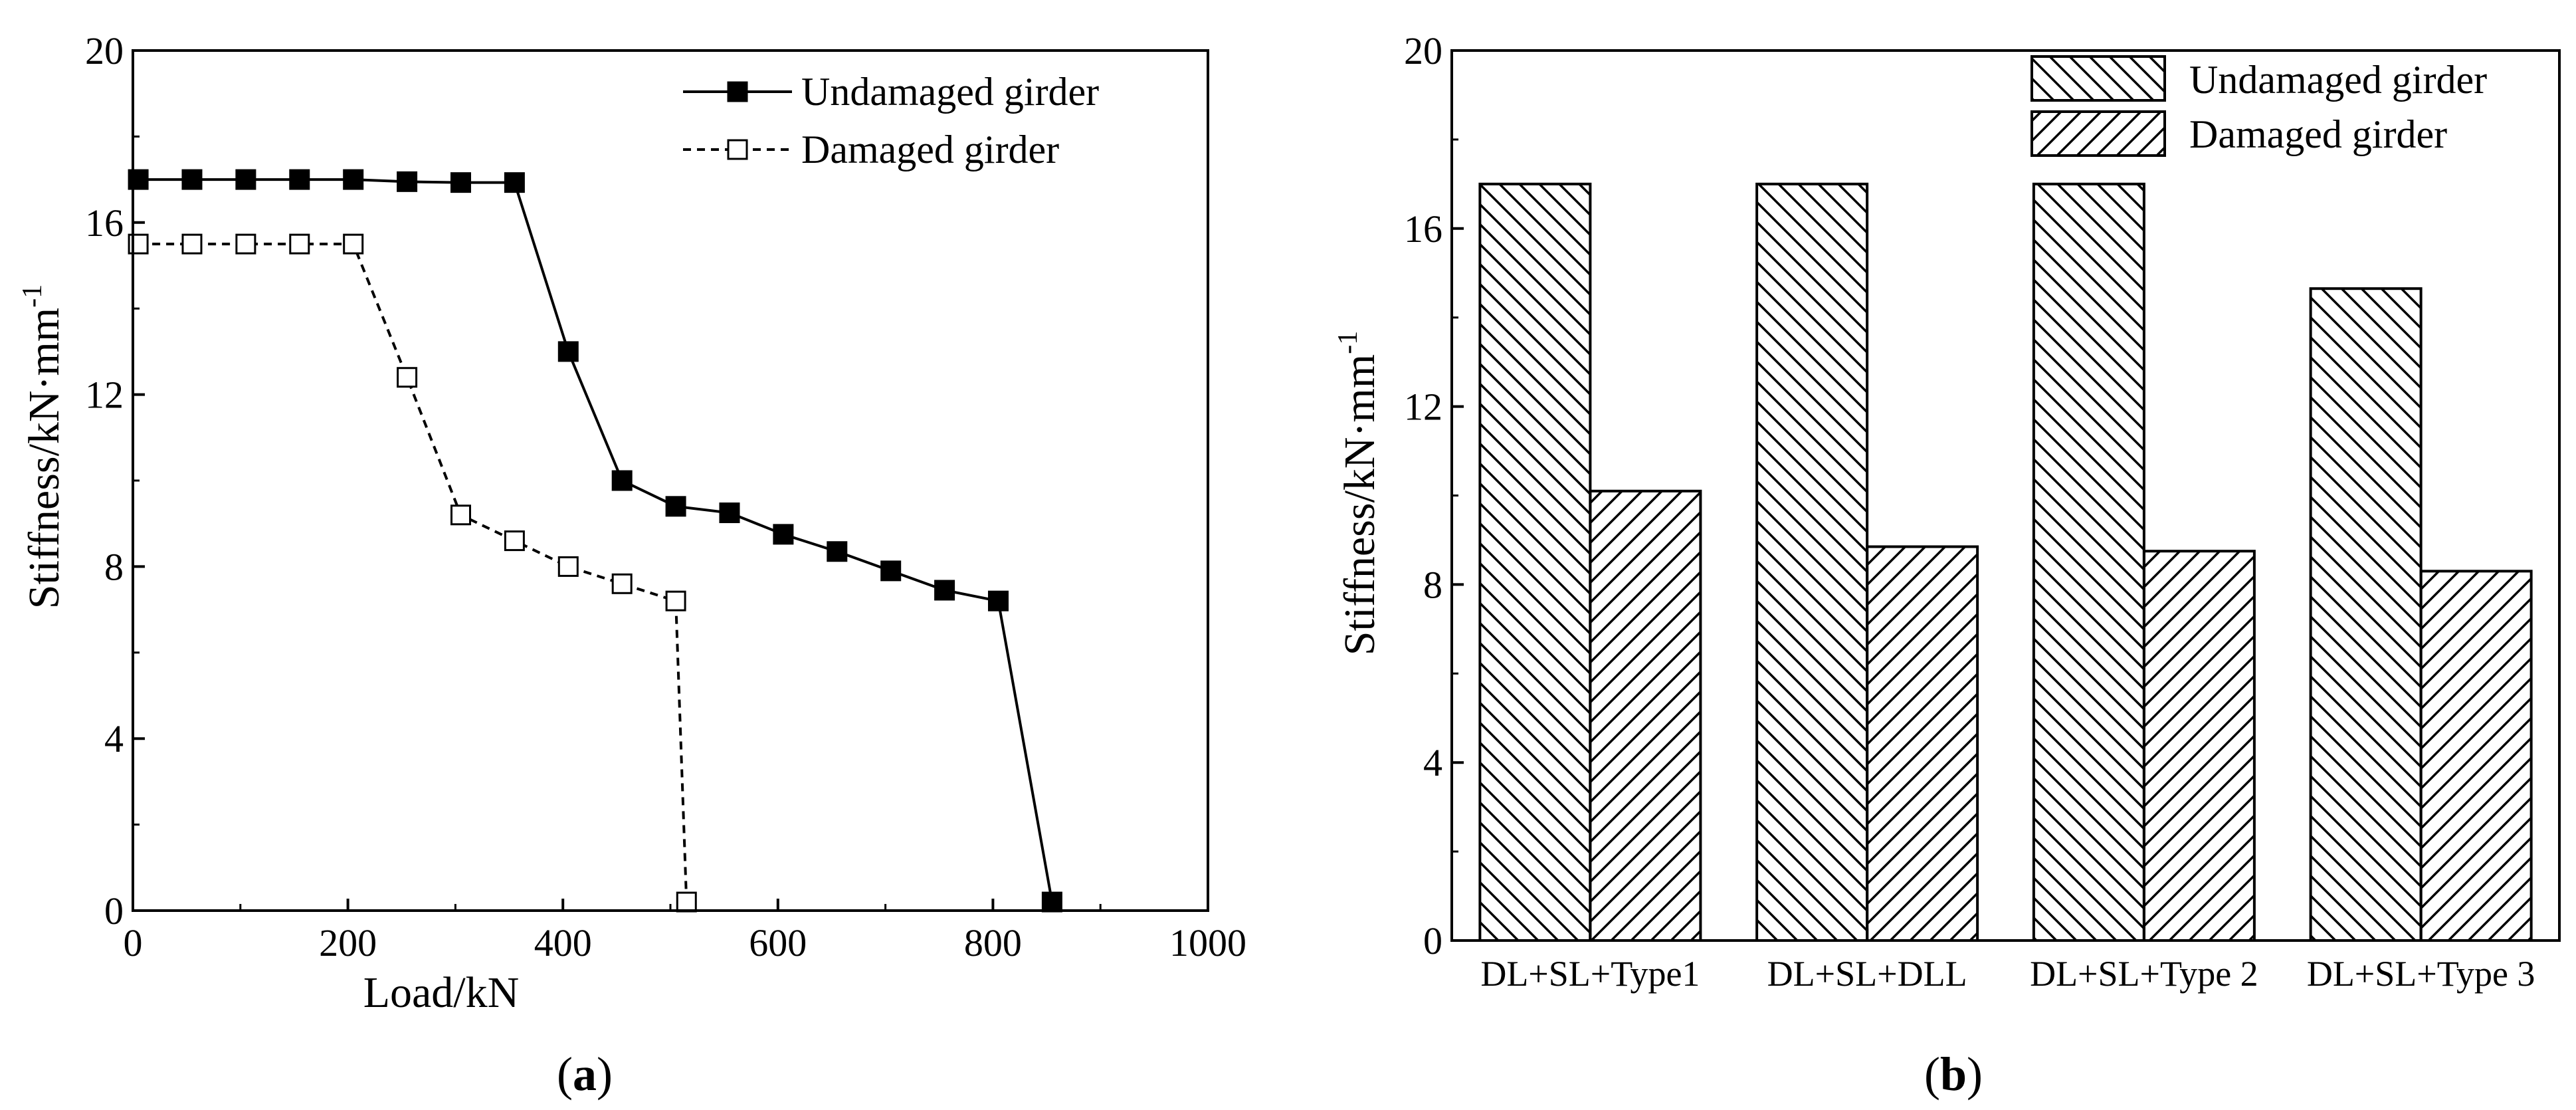  Describe the element at coordinates (1932, 1074) in the screenshot. I see `panel-b-caption-open: (` at that location.